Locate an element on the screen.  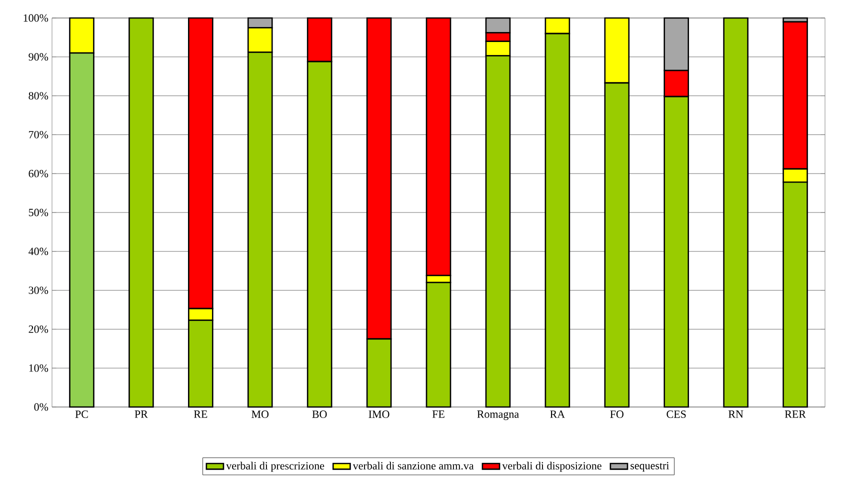
y-tick-label: 20% is located at coordinates (38, 329).